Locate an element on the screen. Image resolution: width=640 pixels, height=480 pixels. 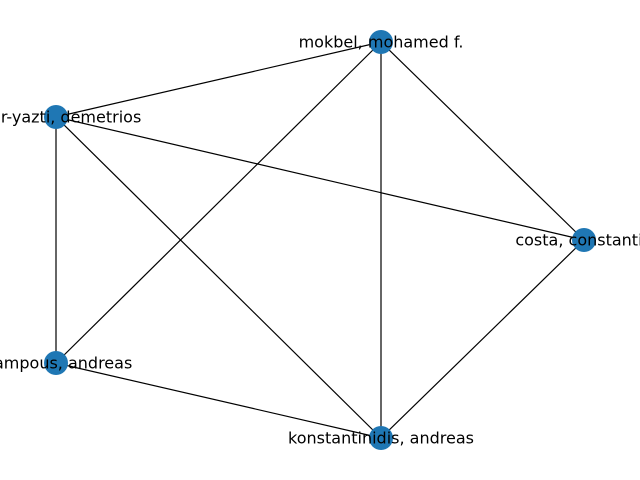
node-label-pour: pour-yazti, demetrios is located at coordinates (70, 117).